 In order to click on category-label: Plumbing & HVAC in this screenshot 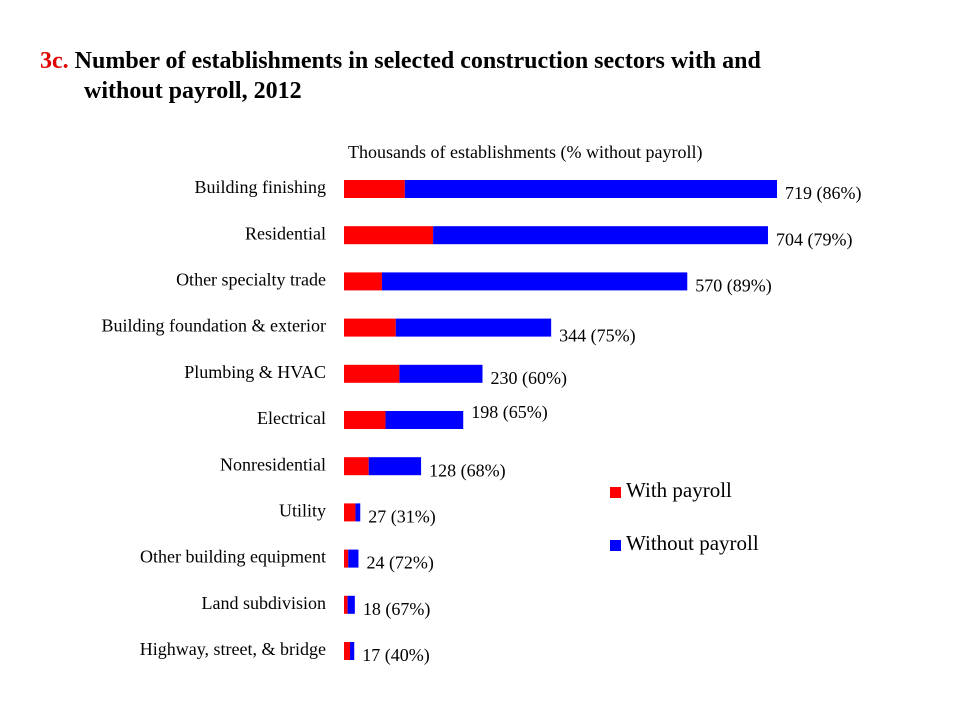, I will do `click(255, 372)`.